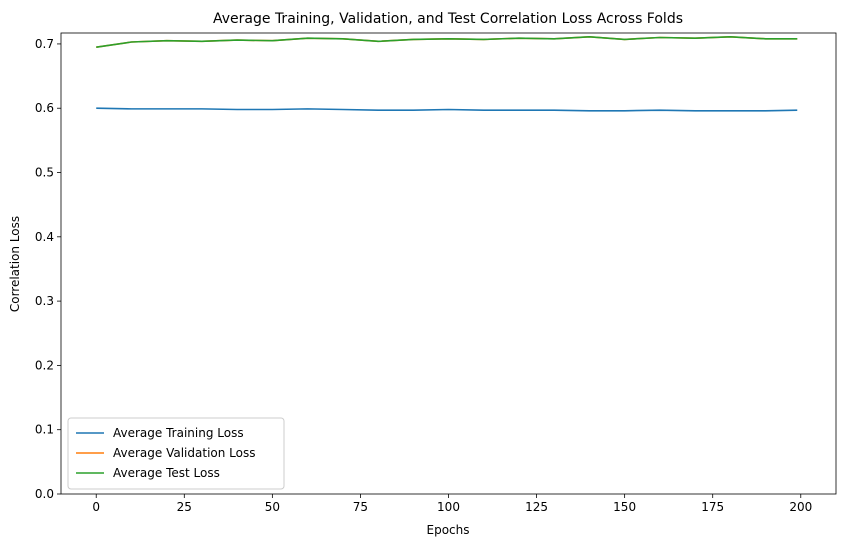 This screenshot has height=547, width=846. Describe the element at coordinates (448, 530) in the screenshot. I see `x-axis-title: Epochs` at that location.